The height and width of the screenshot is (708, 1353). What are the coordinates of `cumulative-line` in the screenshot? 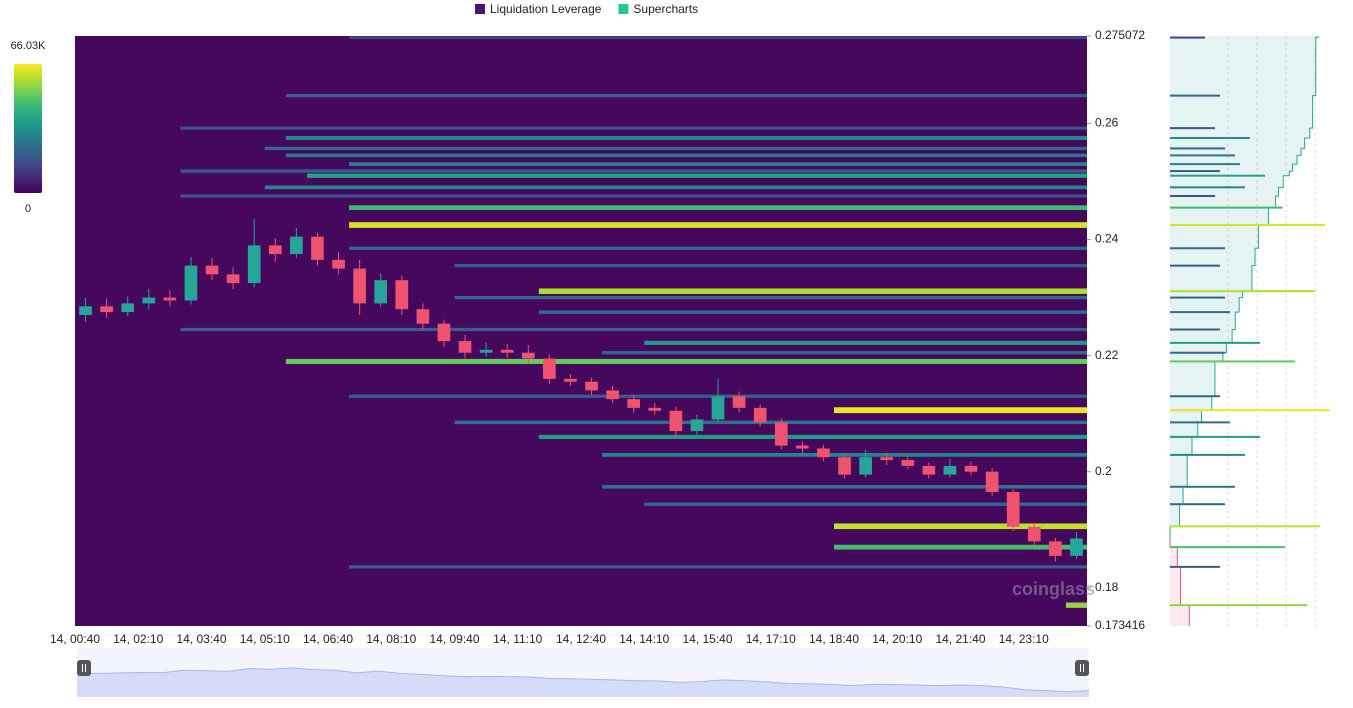 It's located at (1244, 287).